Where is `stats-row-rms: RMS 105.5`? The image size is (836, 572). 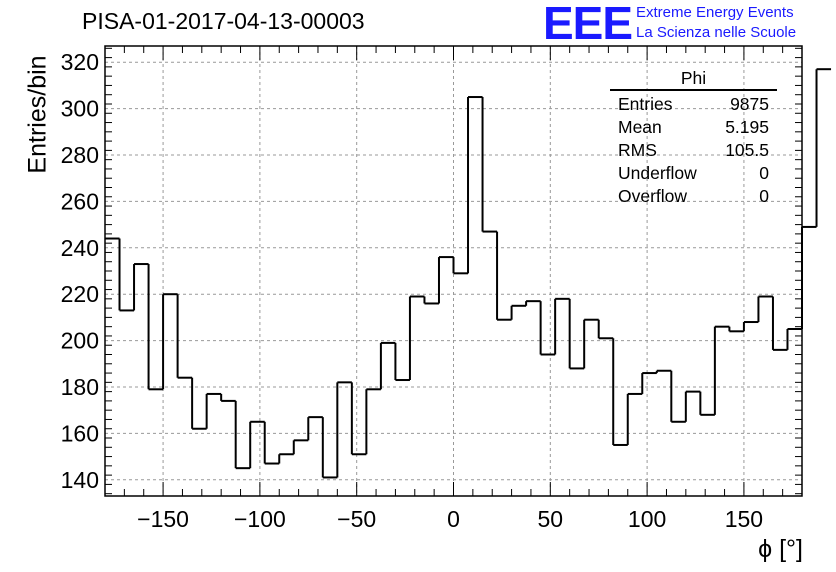 stats-row-rms: RMS 105.5 is located at coordinates (693, 150).